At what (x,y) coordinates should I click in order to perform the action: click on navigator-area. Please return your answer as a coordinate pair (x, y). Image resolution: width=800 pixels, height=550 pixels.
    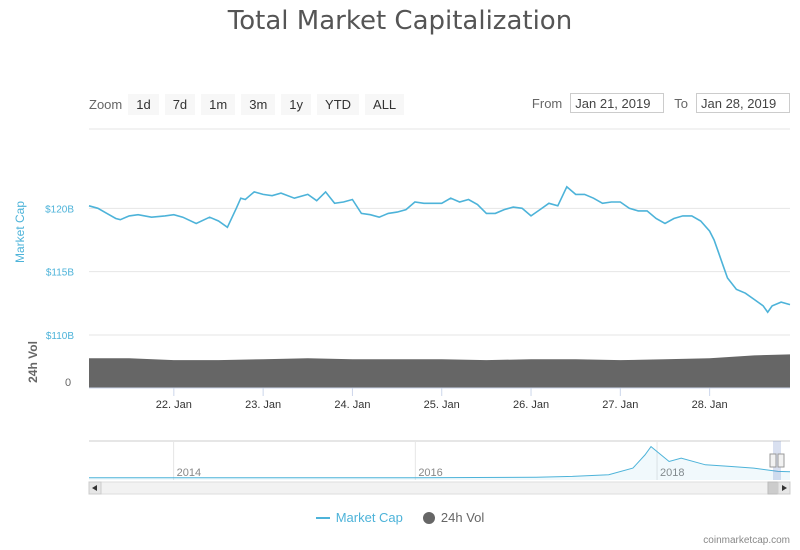
    Looking at the image, I should click on (439, 463).